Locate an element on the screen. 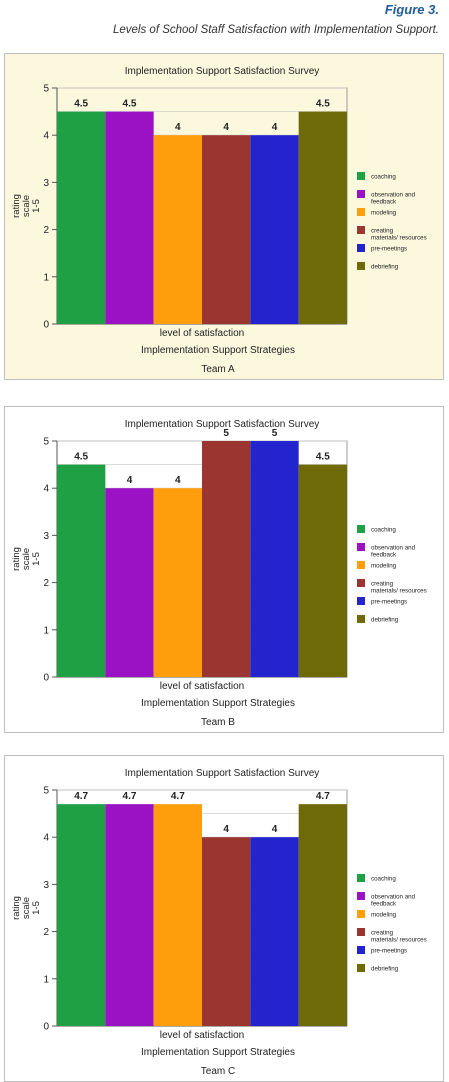 This screenshot has width=449, height=1082. data-label-creating-materials-resources: 5 is located at coordinates (226, 433).